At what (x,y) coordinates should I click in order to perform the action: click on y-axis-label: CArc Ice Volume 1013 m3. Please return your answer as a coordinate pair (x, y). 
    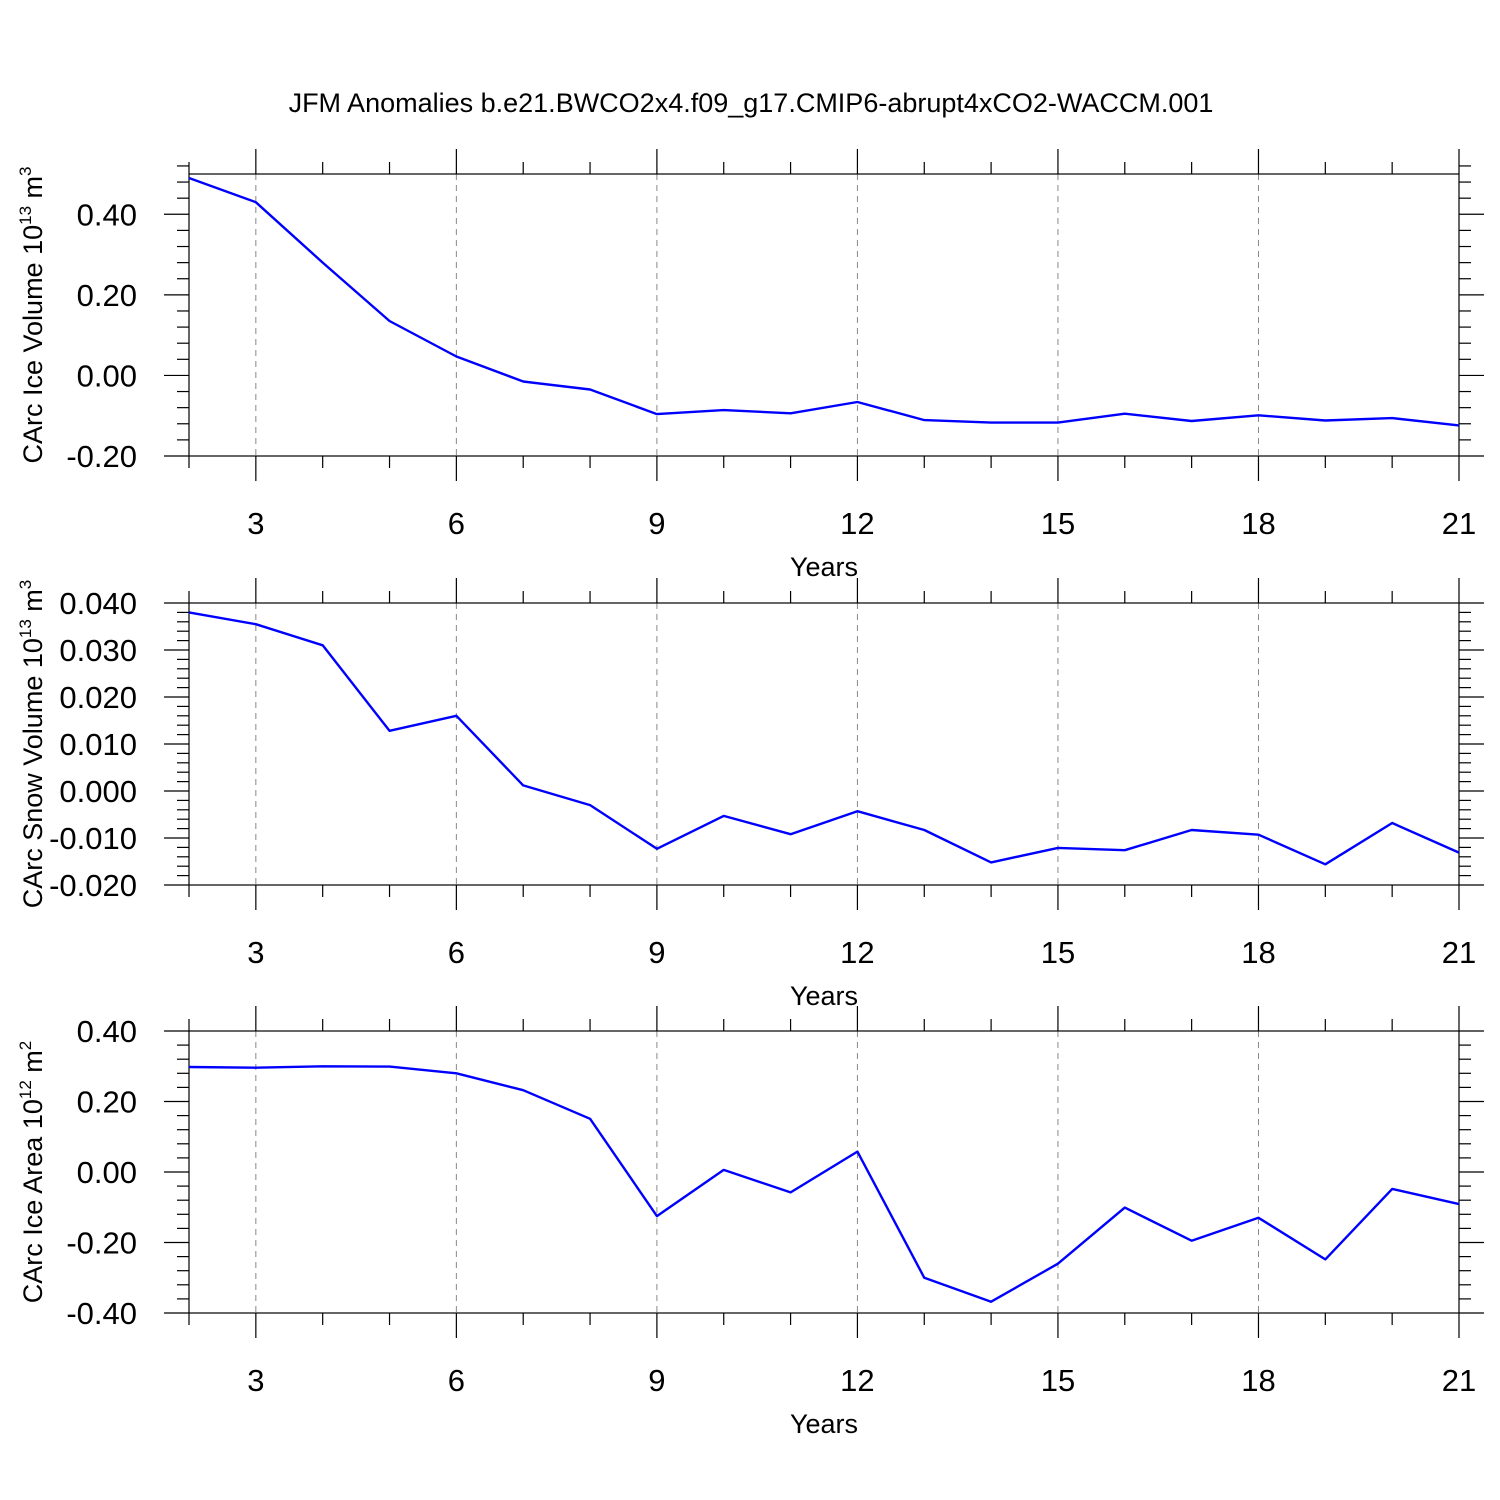
    Looking at the image, I should click on (32, 314).